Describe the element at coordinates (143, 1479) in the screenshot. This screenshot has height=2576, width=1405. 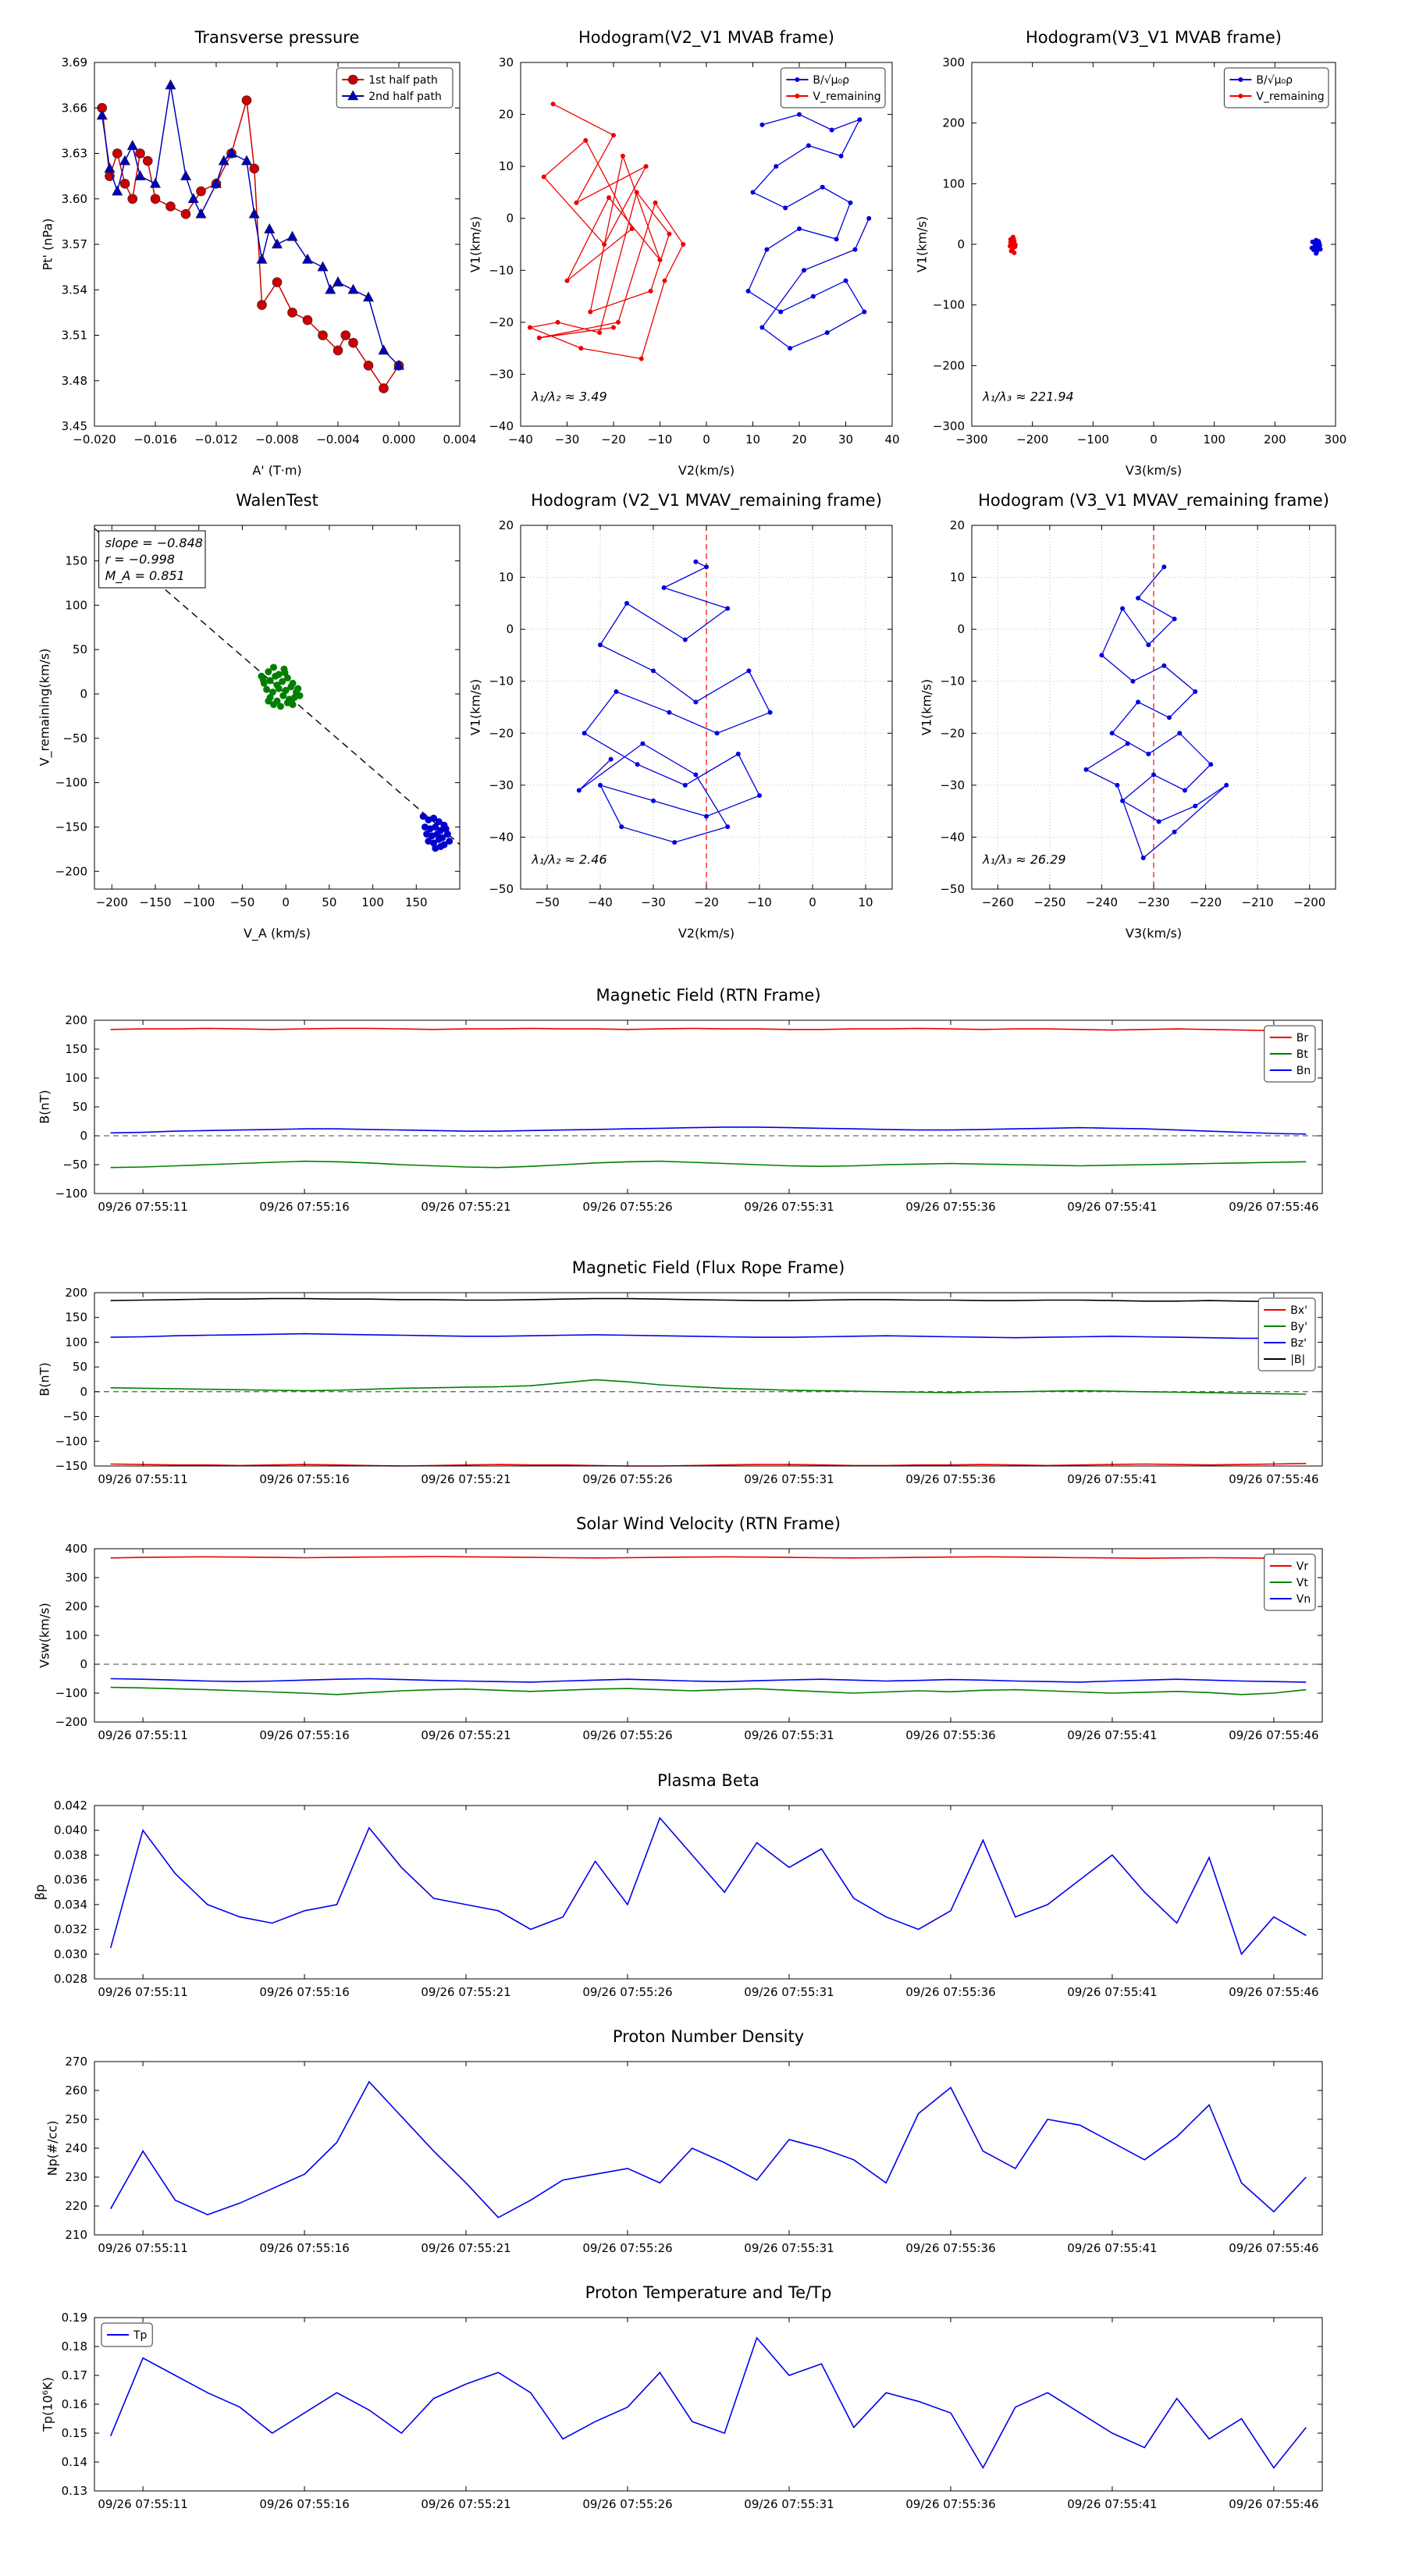
I see `x-tick-label: 09/26 07:55:11` at that location.